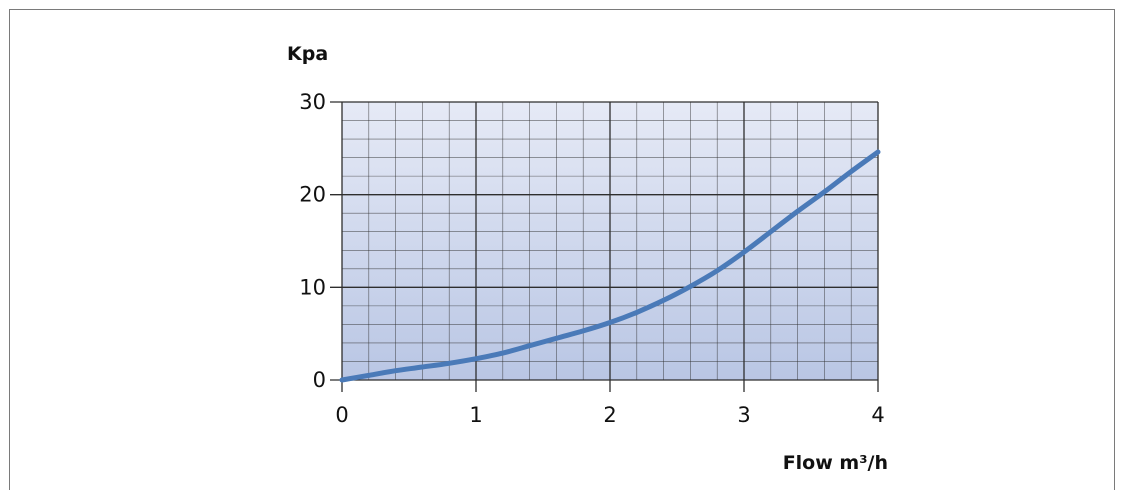 The width and height of the screenshot is (1125, 490). What do you see at coordinates (341, 415) in the screenshot?
I see `x-tick-label: 0` at bounding box center [341, 415].